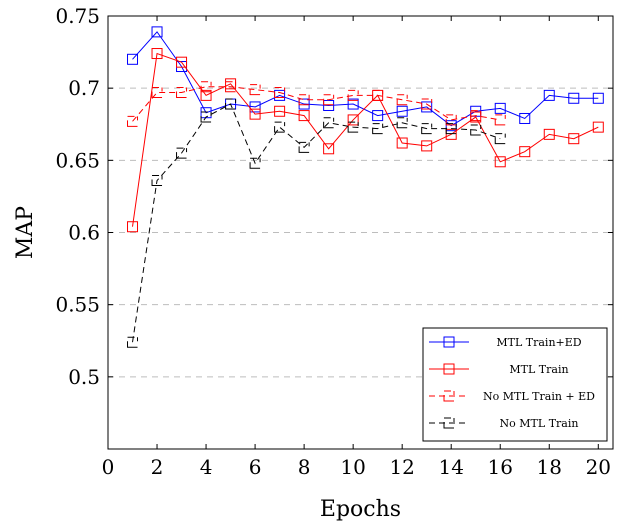 The width and height of the screenshot is (617, 527). What do you see at coordinates (25, 232) in the screenshot?
I see `y-axis-title: MAP` at bounding box center [25, 232].